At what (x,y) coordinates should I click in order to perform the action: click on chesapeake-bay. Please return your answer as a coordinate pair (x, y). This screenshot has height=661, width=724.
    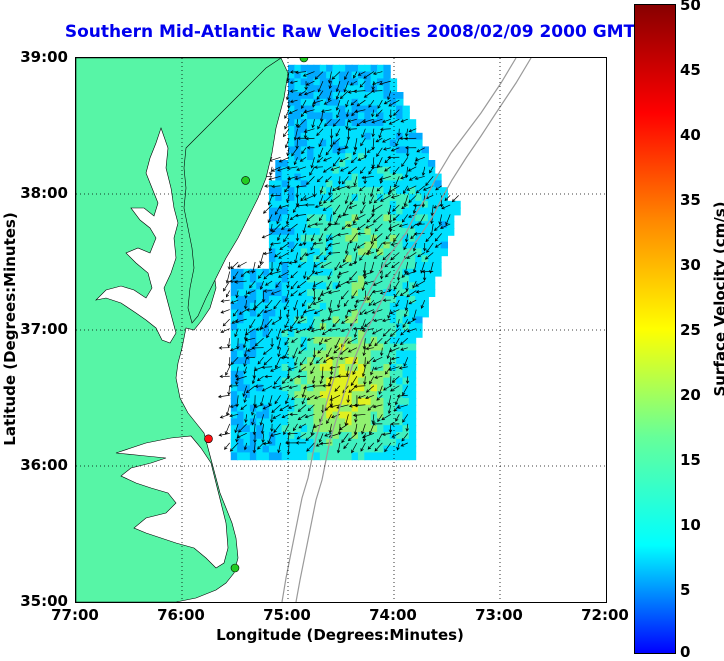
    Looking at the image, I should click on (137, 235).